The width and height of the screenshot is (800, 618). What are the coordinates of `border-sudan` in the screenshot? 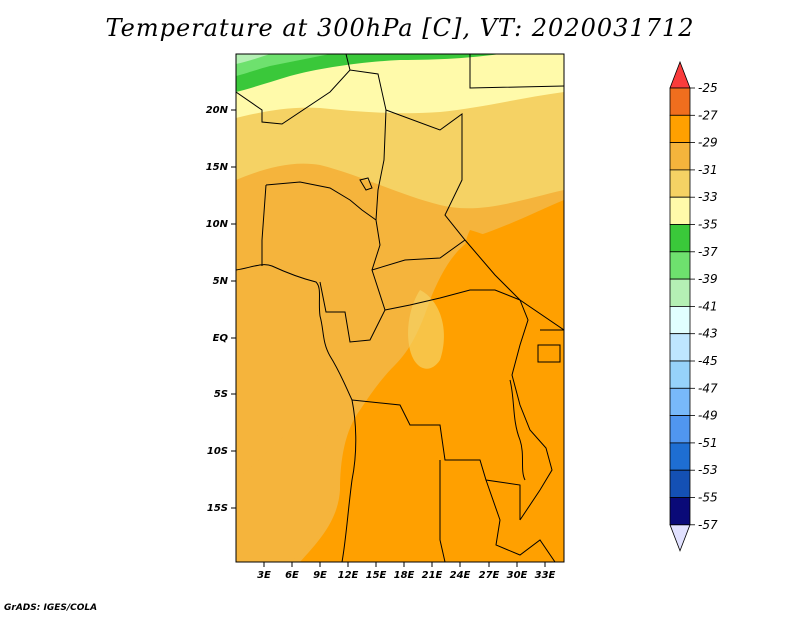 It's located at (474, 220).